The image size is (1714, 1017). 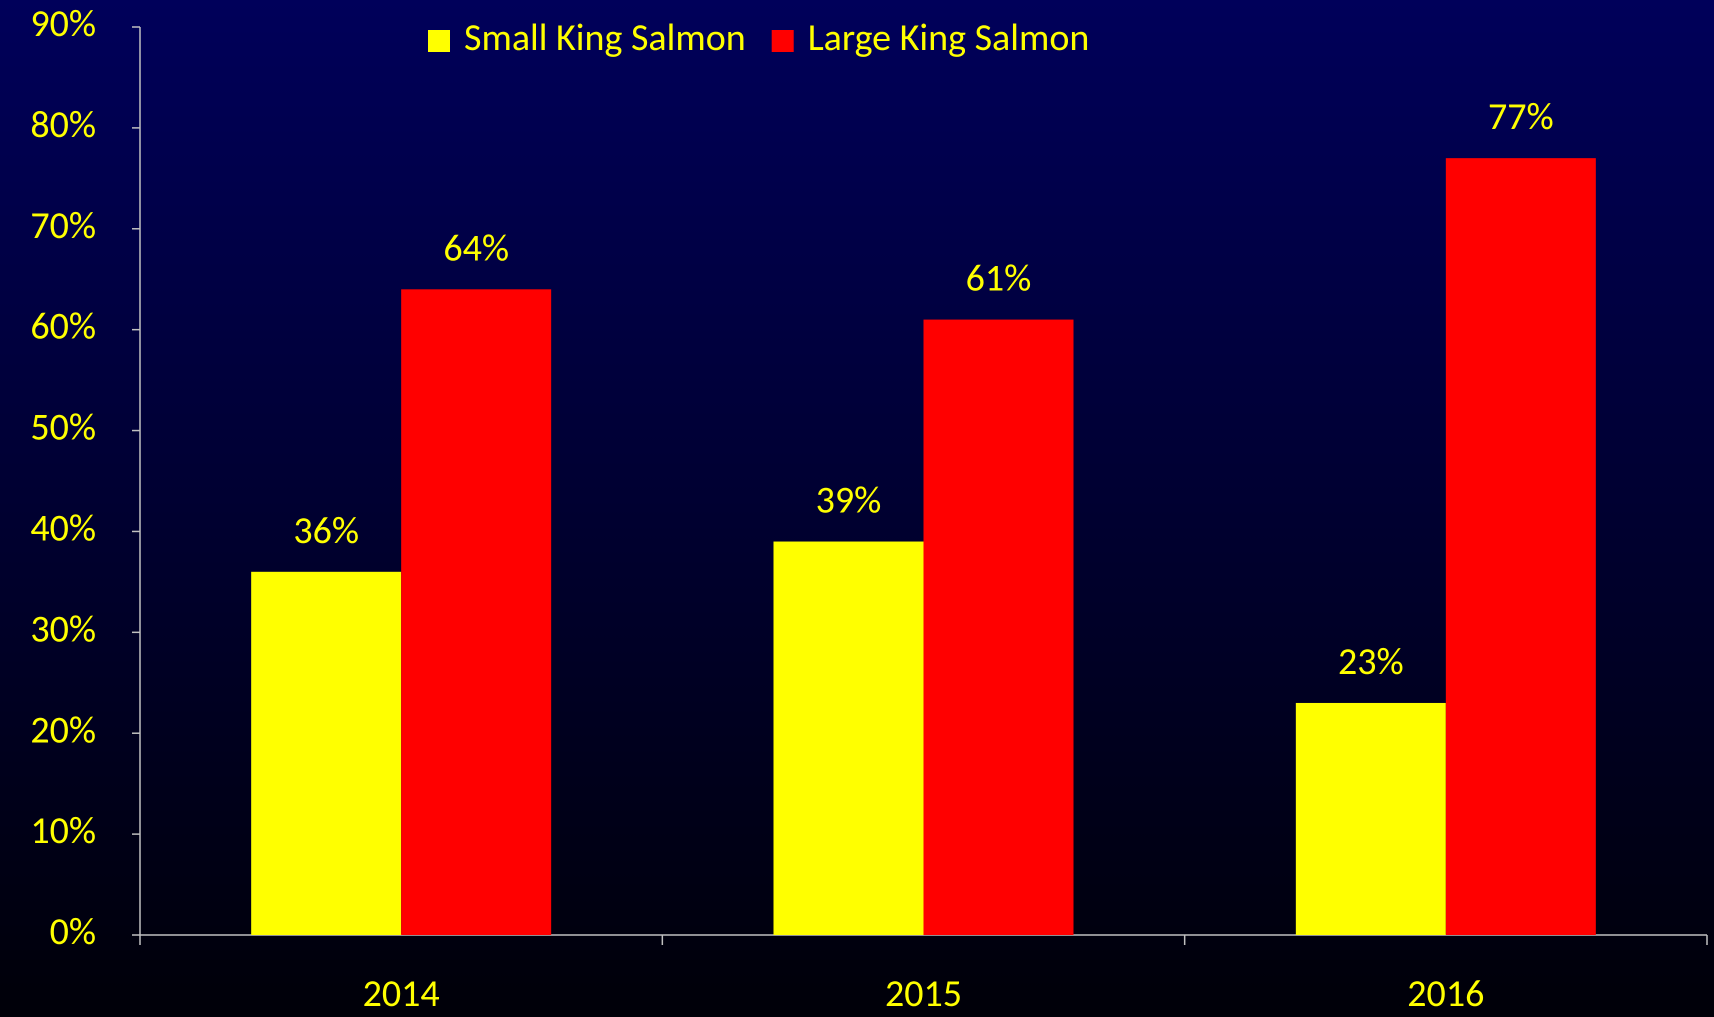 What do you see at coordinates (63, 226) in the screenshot?
I see `y-tick-label: 70%` at bounding box center [63, 226].